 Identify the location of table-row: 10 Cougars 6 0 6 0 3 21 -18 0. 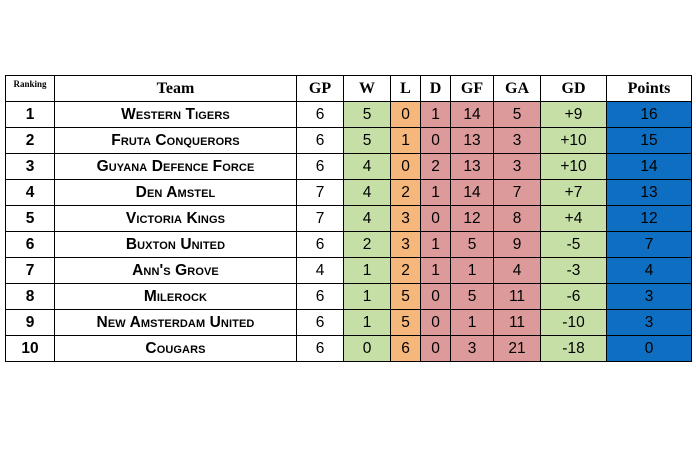
(348, 348).